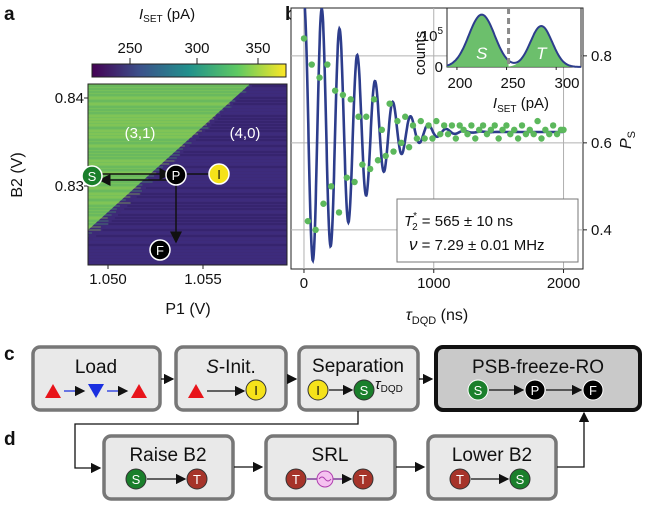 This screenshot has height=508, width=647. I want to click on inset-x-tick: 200, so click(459, 83).